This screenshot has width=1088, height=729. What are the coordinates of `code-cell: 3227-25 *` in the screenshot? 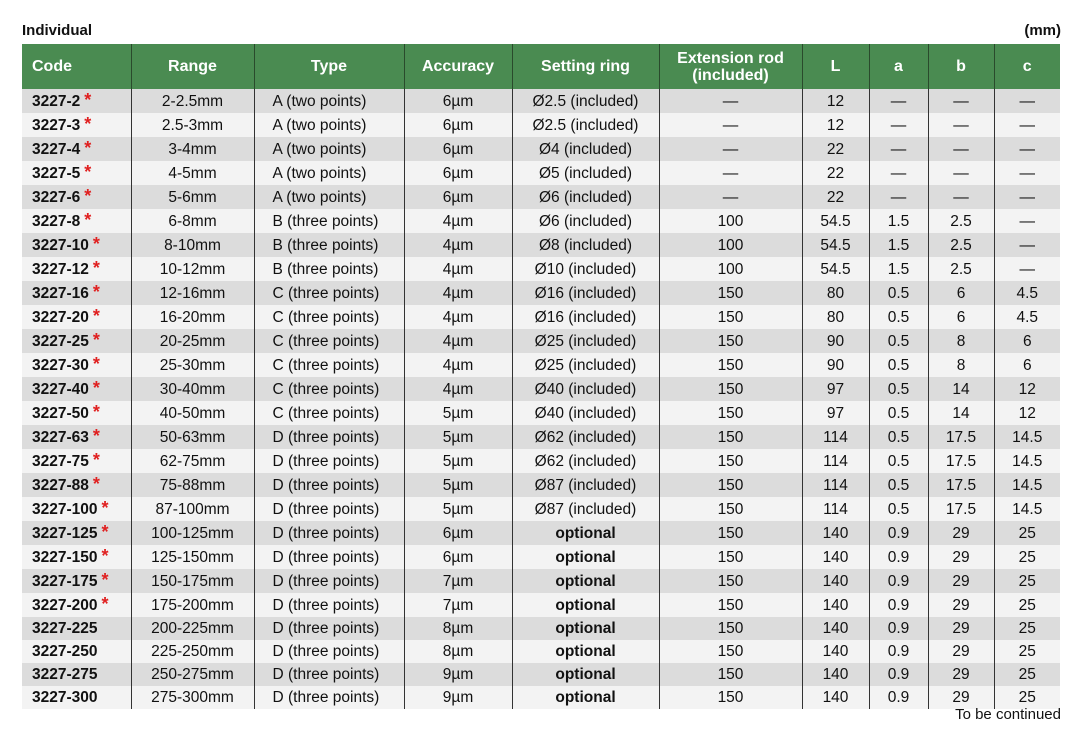 It's located at (76, 341).